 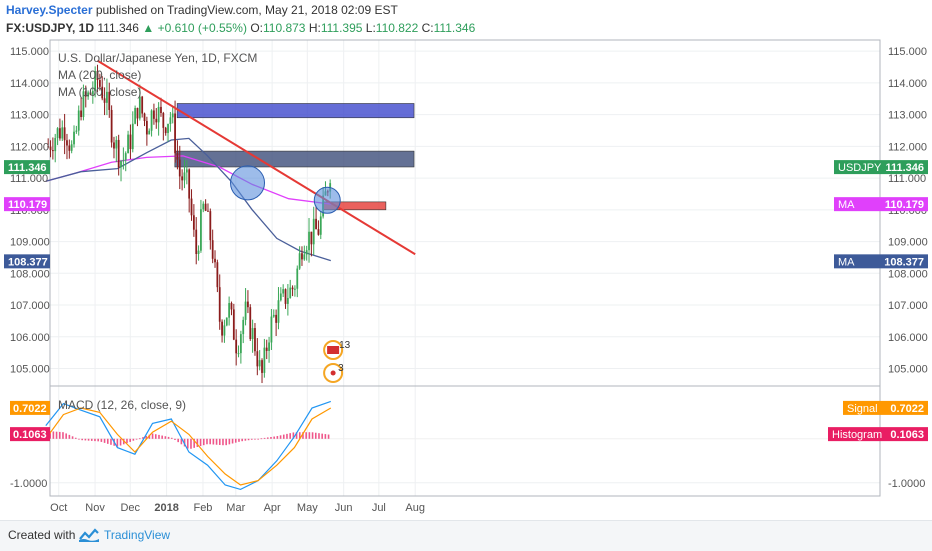 I want to click on y-tick-label-left: 106.000, so click(x=30, y=338).